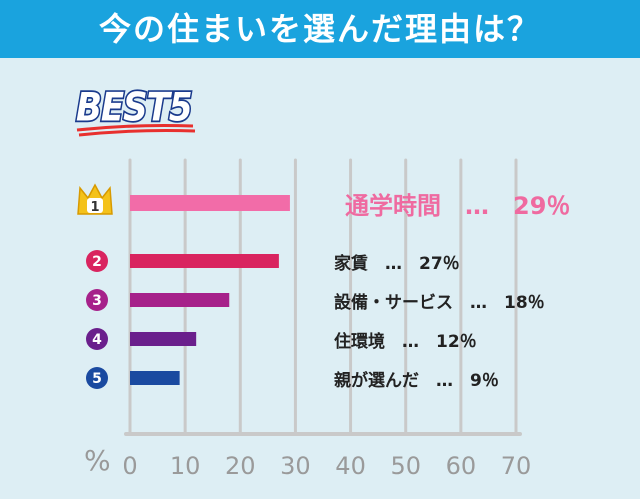 The width and height of the screenshot is (640, 499). I want to click on x-tick-label: 50, so click(405, 466).